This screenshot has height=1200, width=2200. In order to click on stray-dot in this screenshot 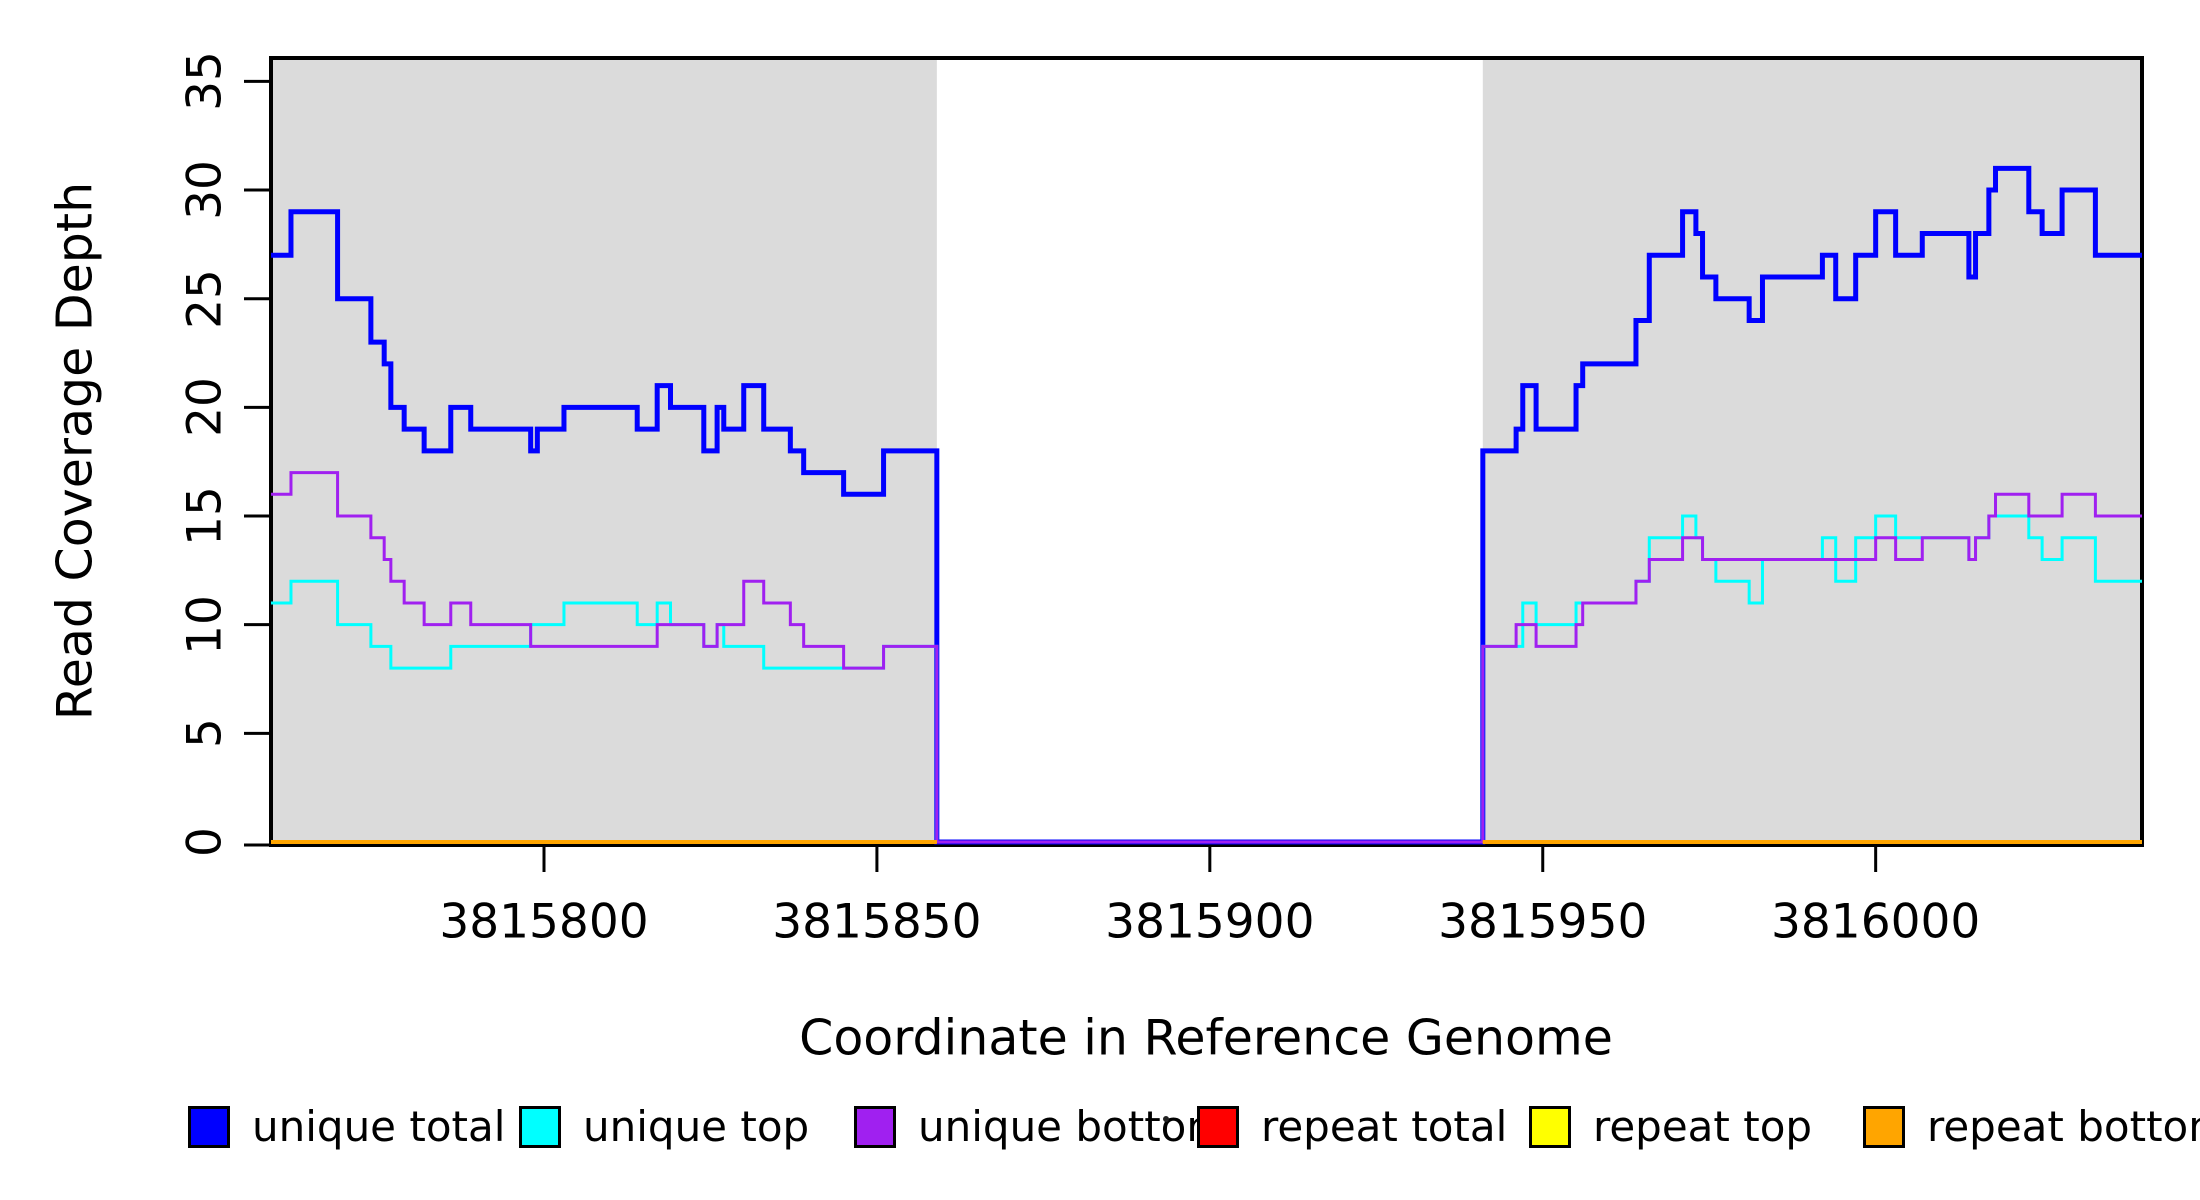, I will do `click(1166, 1119)`.